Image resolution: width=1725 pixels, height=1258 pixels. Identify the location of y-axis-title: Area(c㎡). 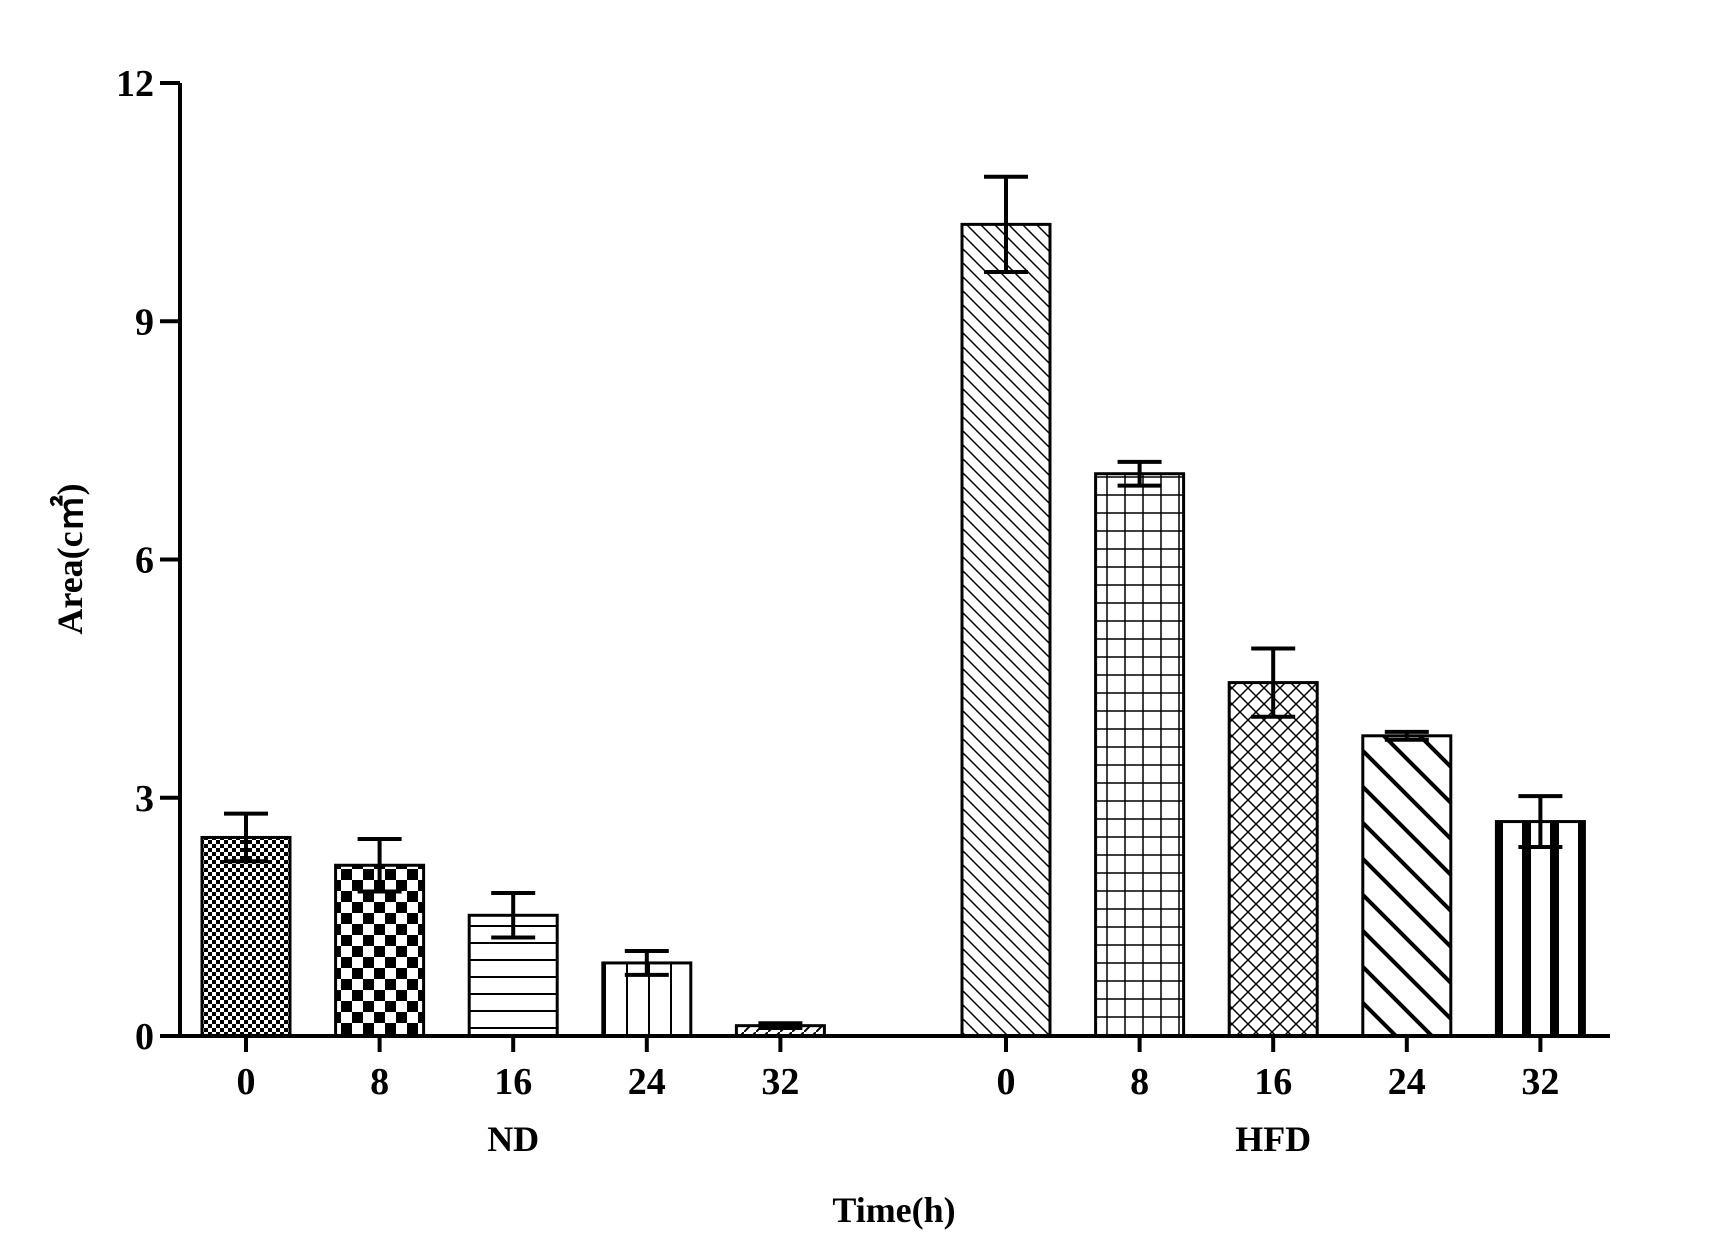
(69, 558).